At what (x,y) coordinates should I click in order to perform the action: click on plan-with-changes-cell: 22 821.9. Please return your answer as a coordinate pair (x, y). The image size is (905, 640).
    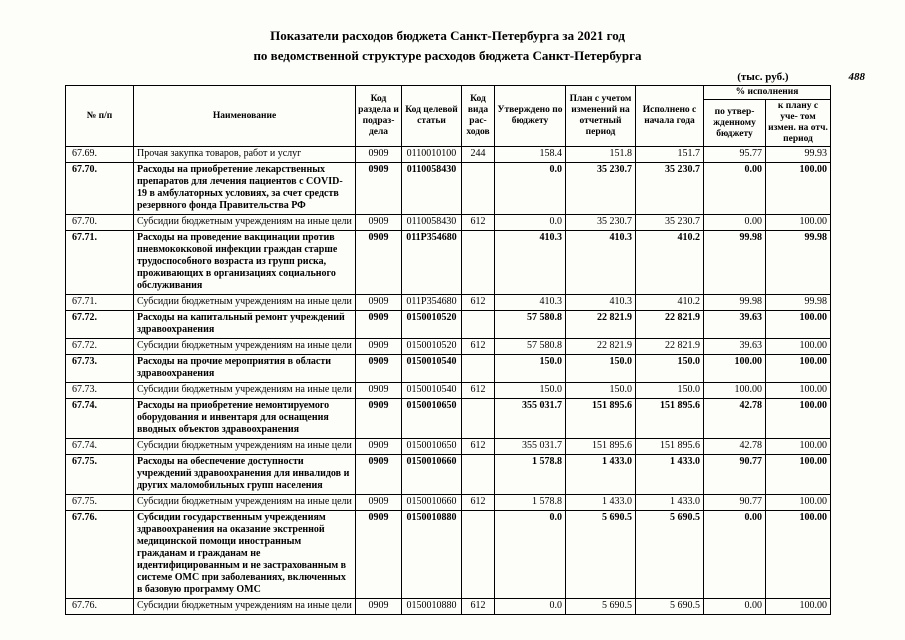
    Looking at the image, I should click on (600, 346).